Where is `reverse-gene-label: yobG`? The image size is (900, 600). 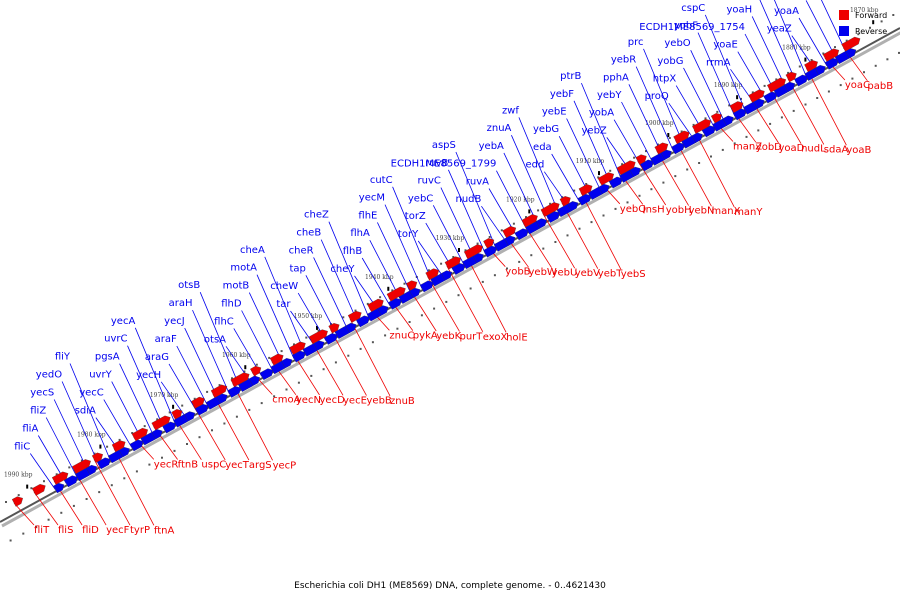
reverse-gene-label: yobG is located at coordinates (670, 61).